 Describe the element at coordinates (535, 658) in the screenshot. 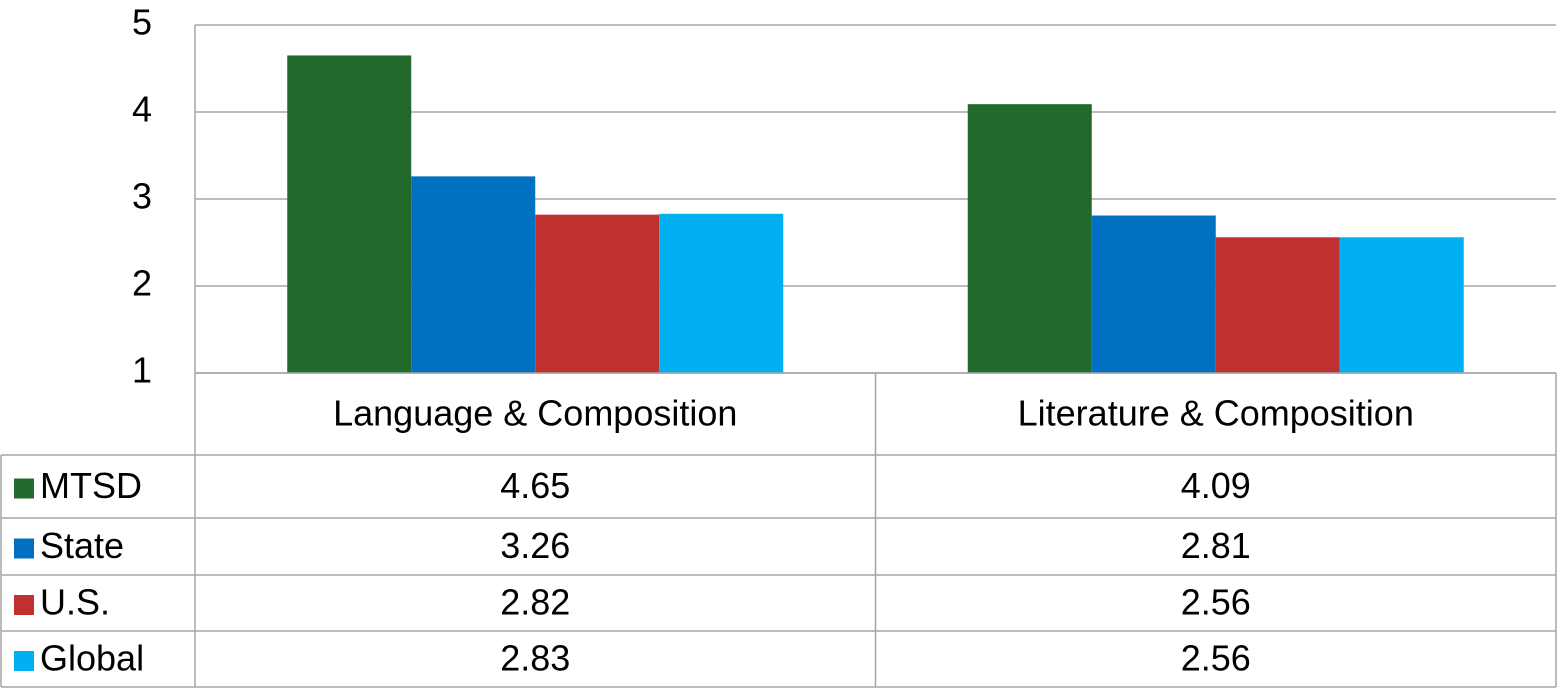

I see `table-value: 2.83` at that location.